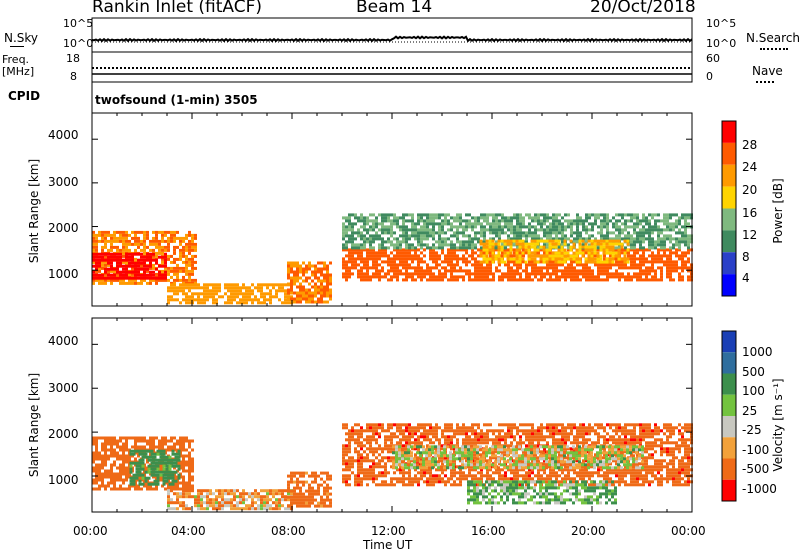  Describe the element at coordinates (588, 531) in the screenshot. I see `xtick-5: 20:00` at that location.